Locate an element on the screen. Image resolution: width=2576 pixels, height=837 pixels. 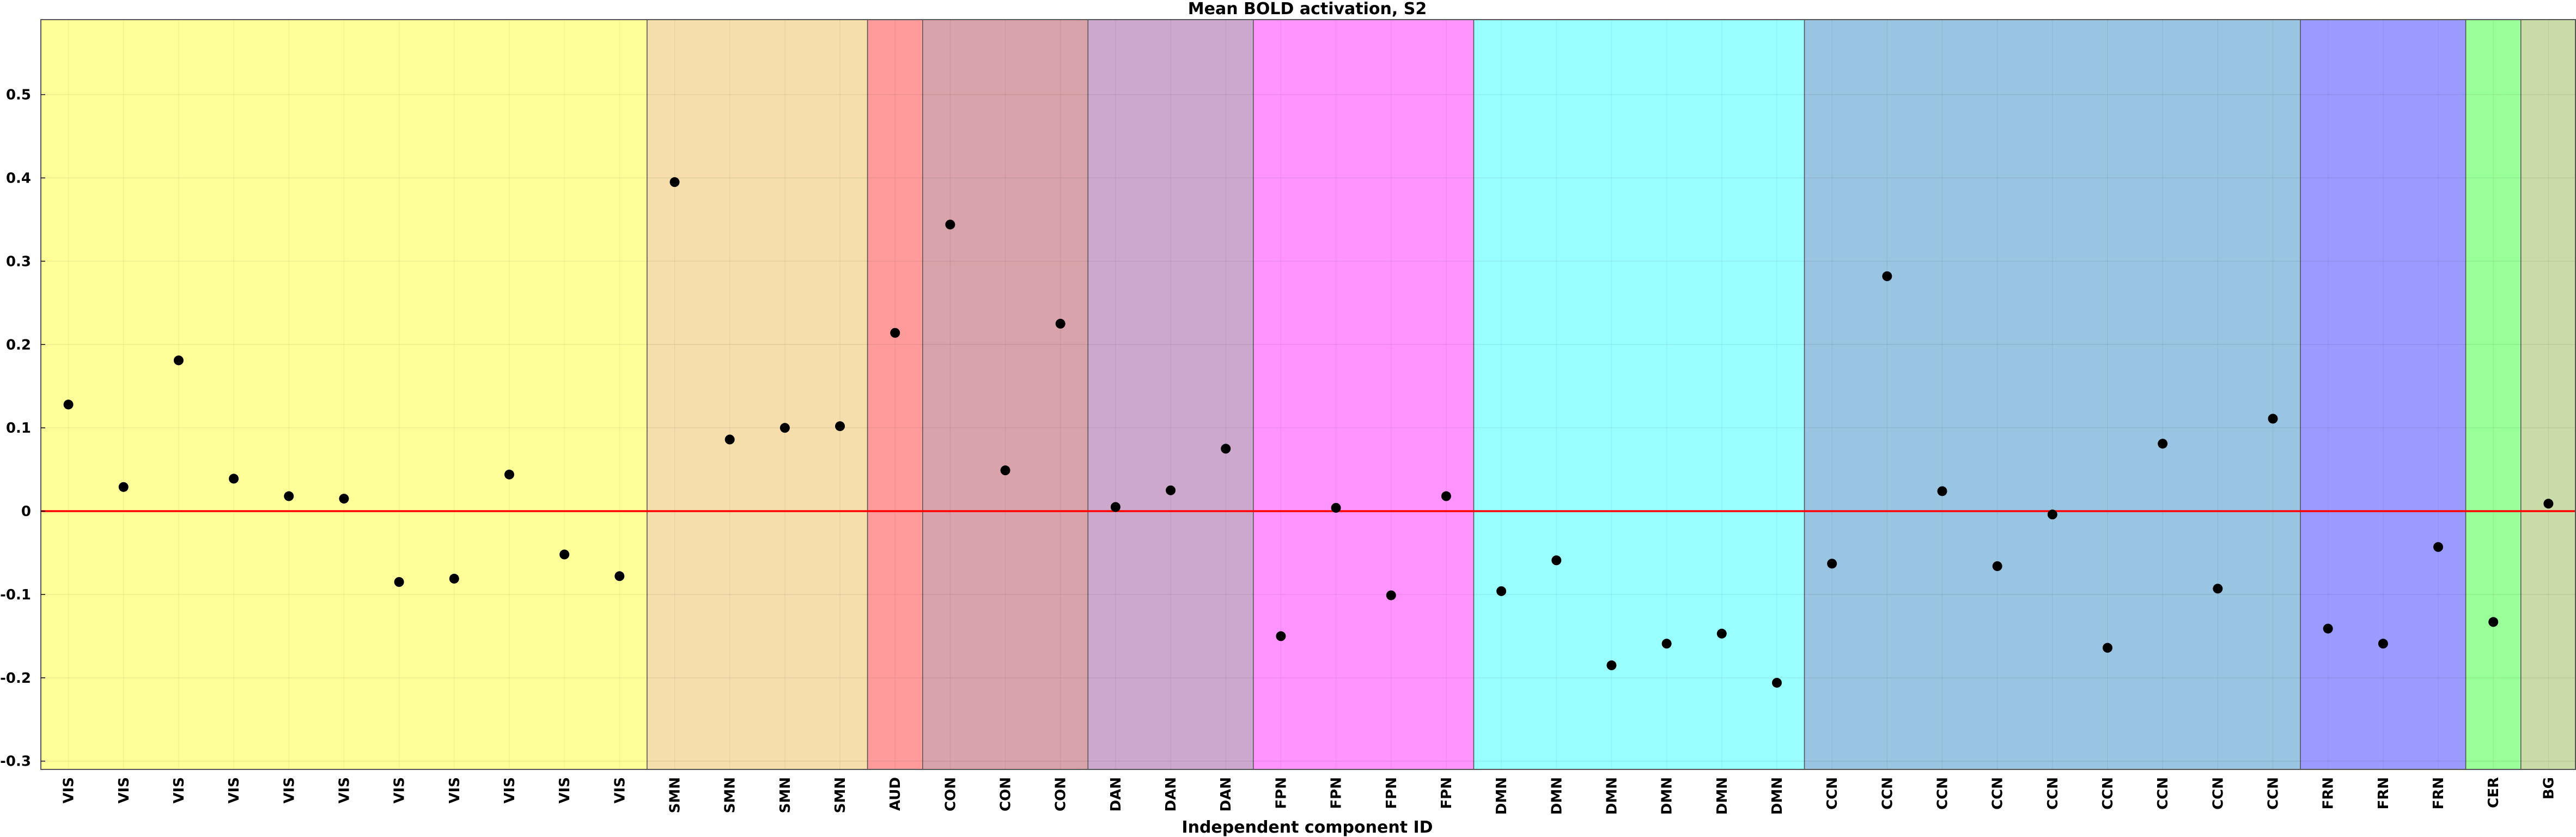
x-tick-label: CER is located at coordinates (2494, 792).